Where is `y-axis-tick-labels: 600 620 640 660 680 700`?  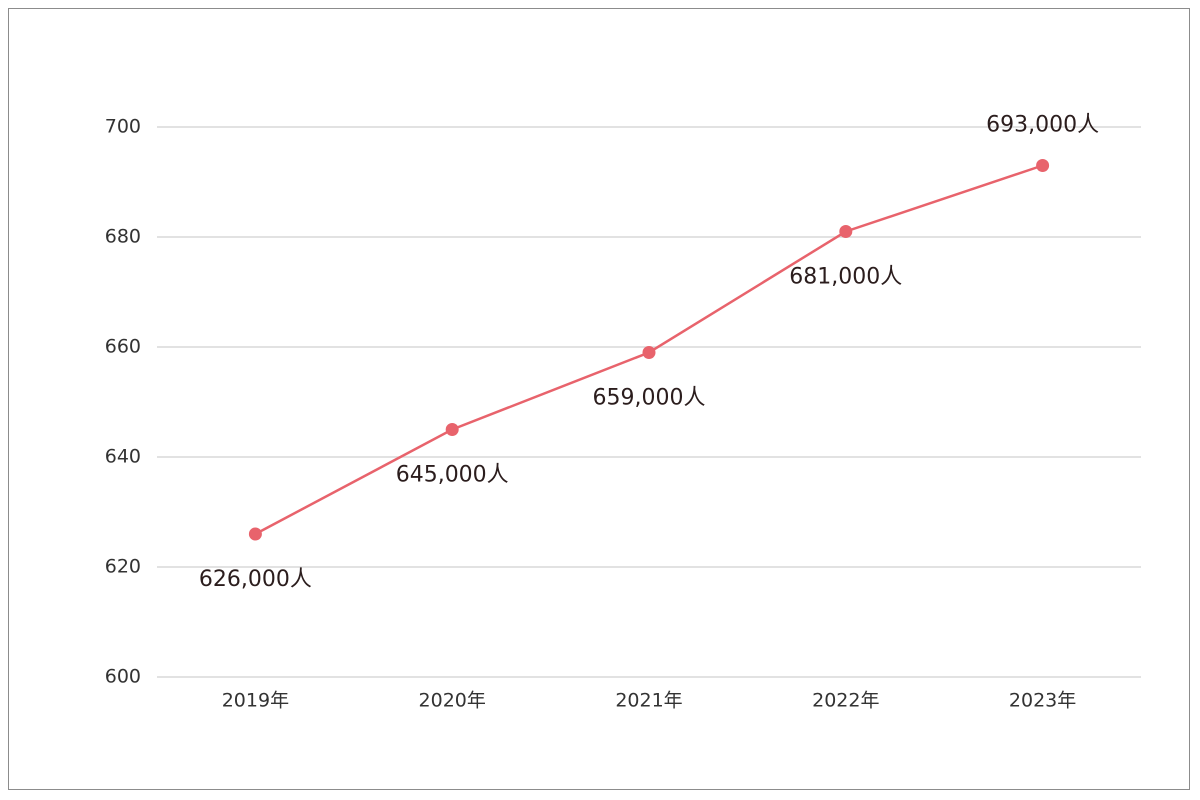 y-axis-tick-labels: 600 620 640 660 680 700 is located at coordinates (123, 402).